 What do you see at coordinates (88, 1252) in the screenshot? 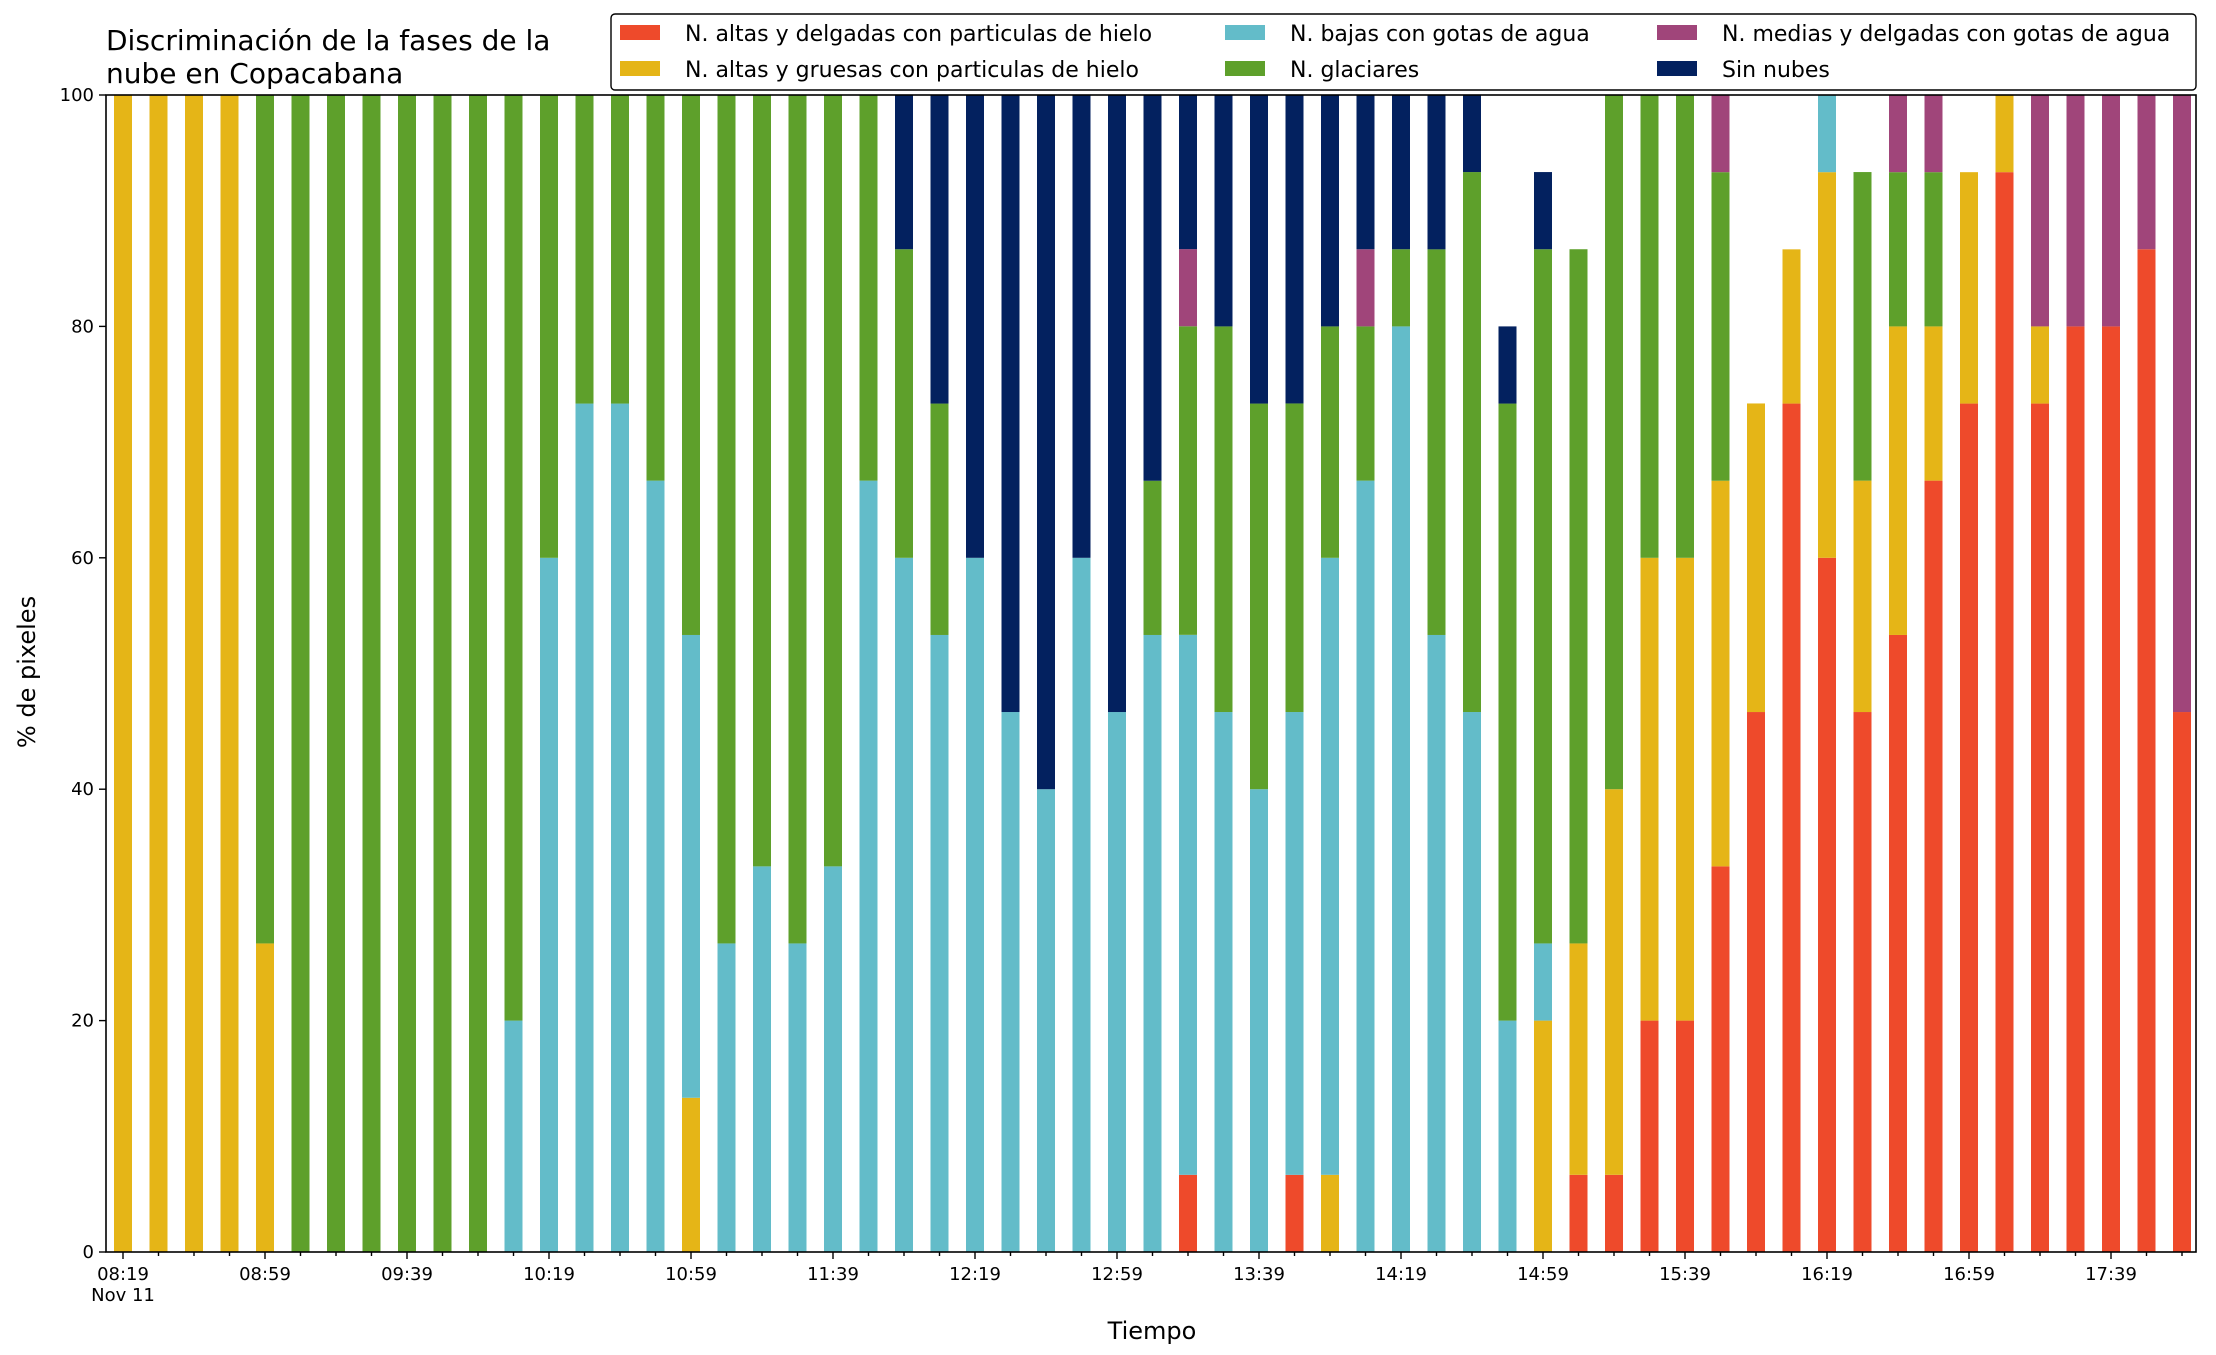
I see `y-tick-label: 0` at bounding box center [88, 1252].